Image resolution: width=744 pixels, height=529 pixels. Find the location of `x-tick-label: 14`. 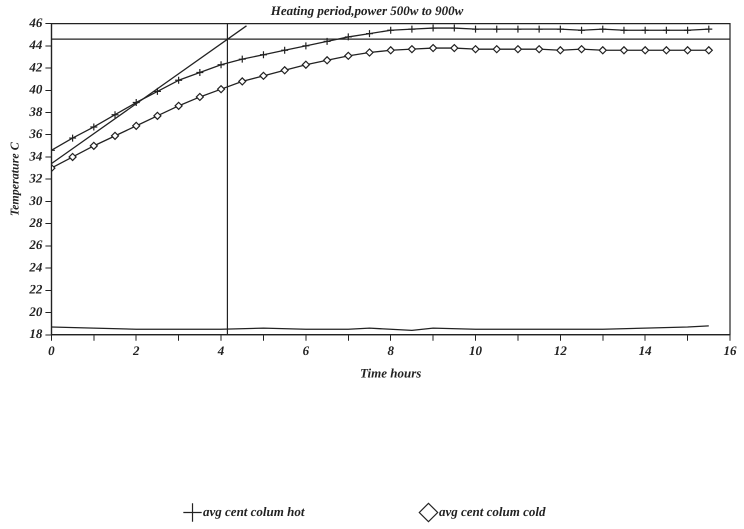

x-tick-label: 14 is located at coordinates (645, 350).